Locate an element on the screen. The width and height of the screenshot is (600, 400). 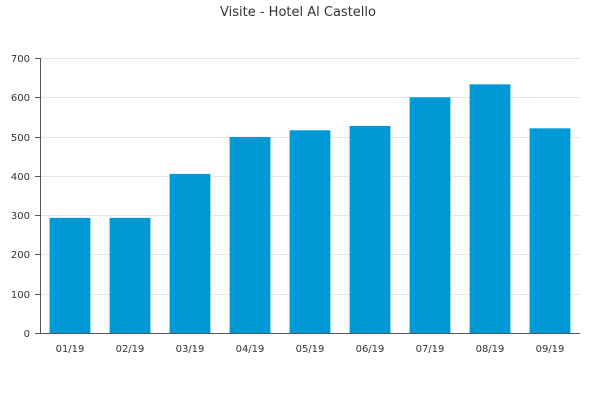
y-tick-label: 500 is located at coordinates (20, 138).